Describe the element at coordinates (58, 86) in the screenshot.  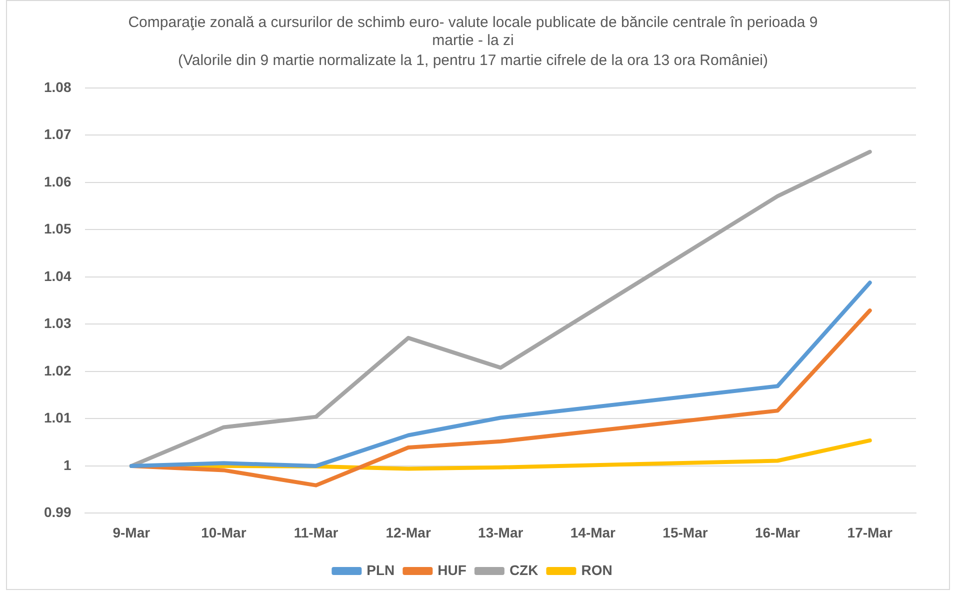
I see `y-tick-label: 1.08` at that location.